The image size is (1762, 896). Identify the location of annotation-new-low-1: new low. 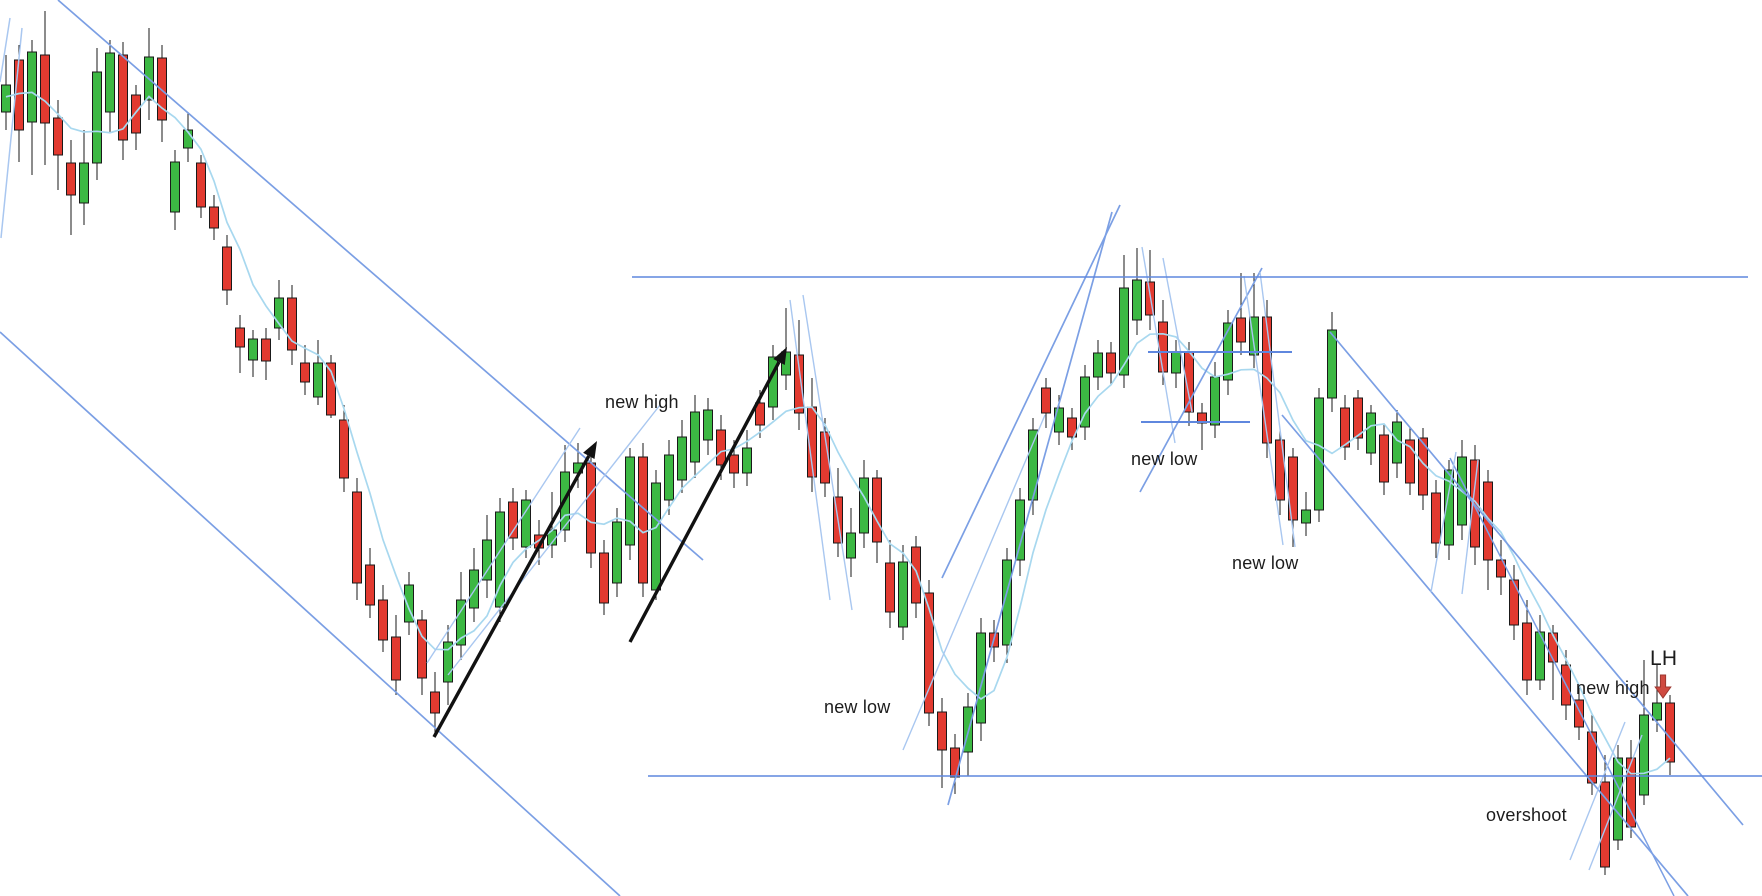
(857, 707).